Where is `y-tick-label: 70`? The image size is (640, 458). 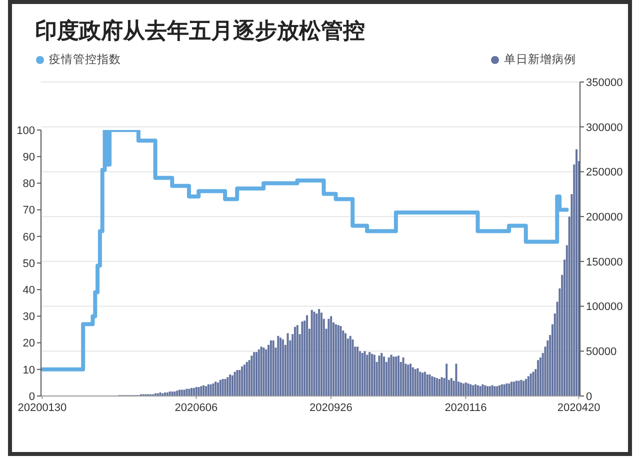
y-tick-label: 70 is located at coordinates (28, 210).